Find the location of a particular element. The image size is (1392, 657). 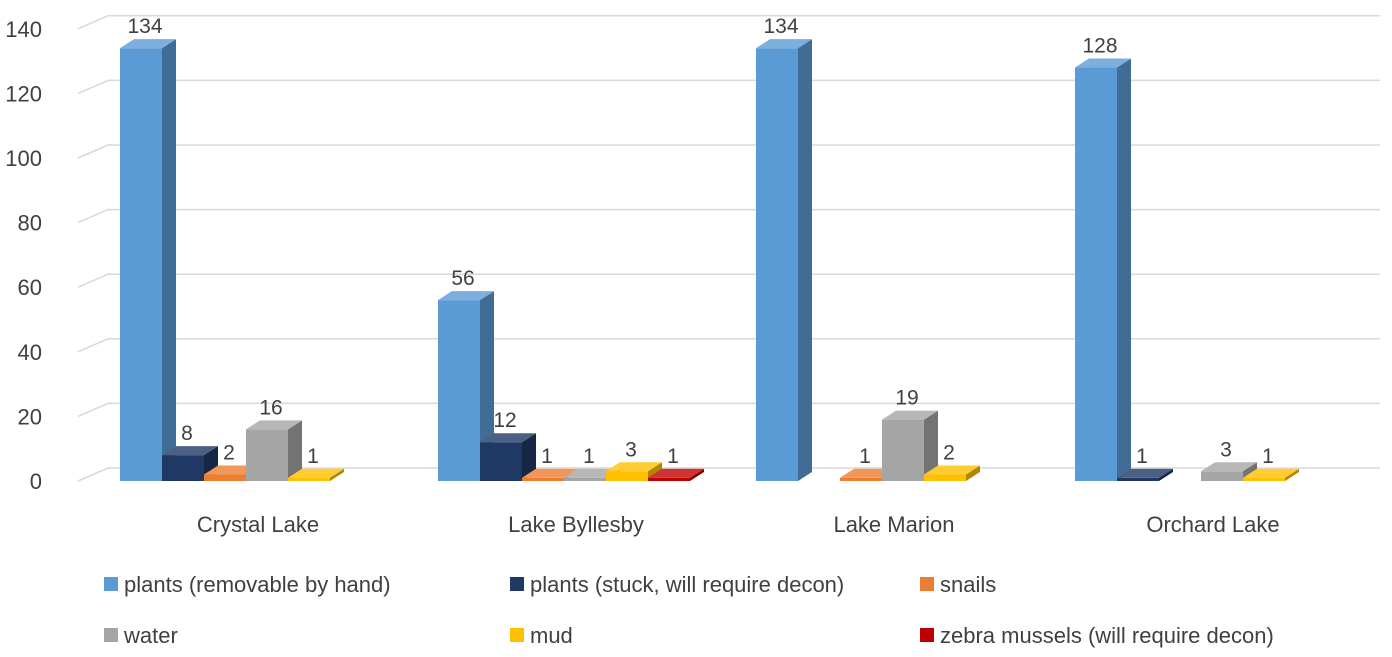

data-label: 19 is located at coordinates (906, 398).